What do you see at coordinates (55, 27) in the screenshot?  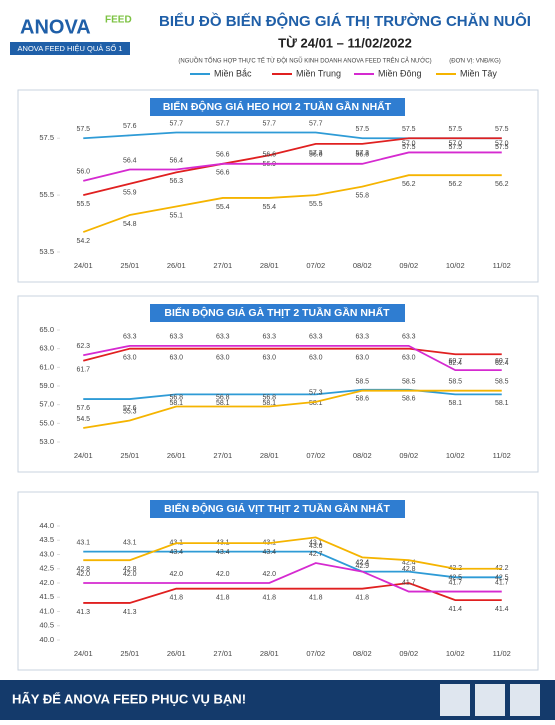 I see `logo: ANOVA` at bounding box center [55, 27].